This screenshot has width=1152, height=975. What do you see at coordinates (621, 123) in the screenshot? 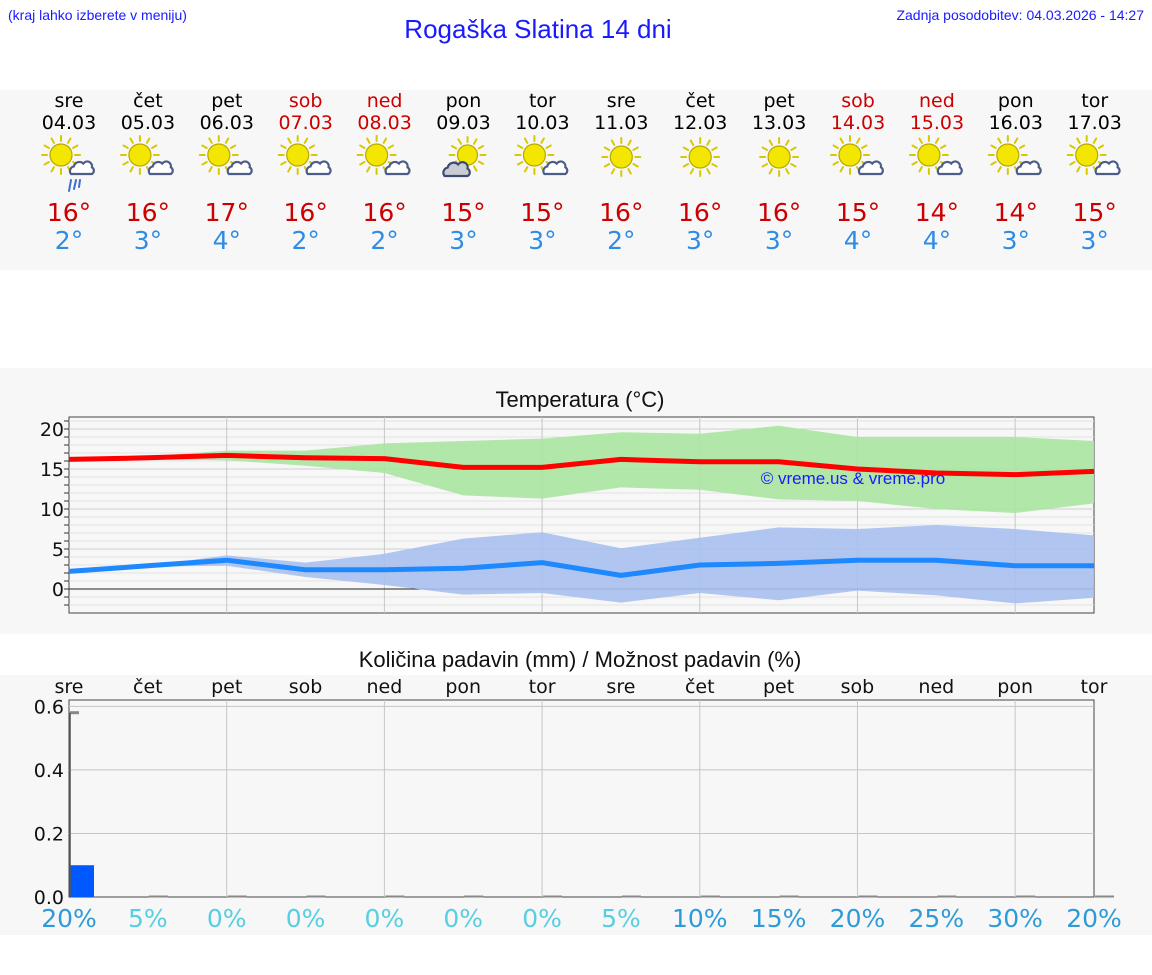
I see `day-date: 11.03` at bounding box center [621, 123].